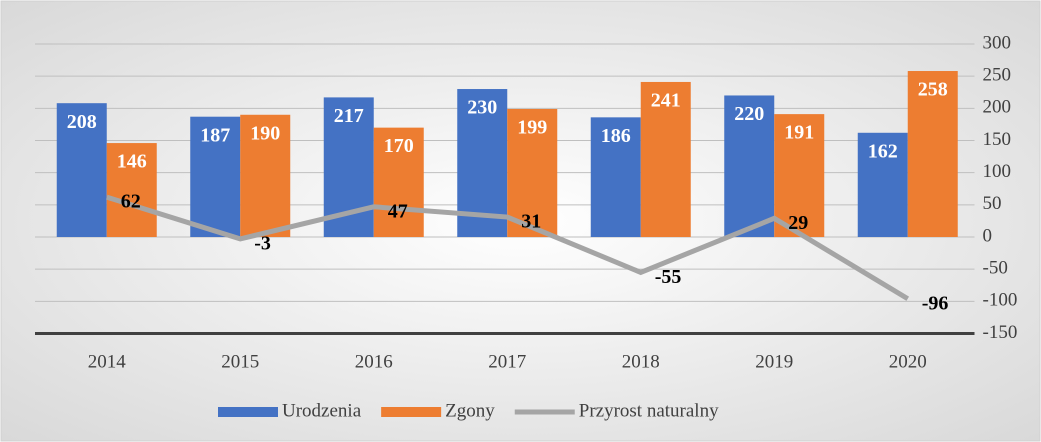 This screenshot has width=1041, height=442. I want to click on y-tick-label: -50, so click(995, 268).